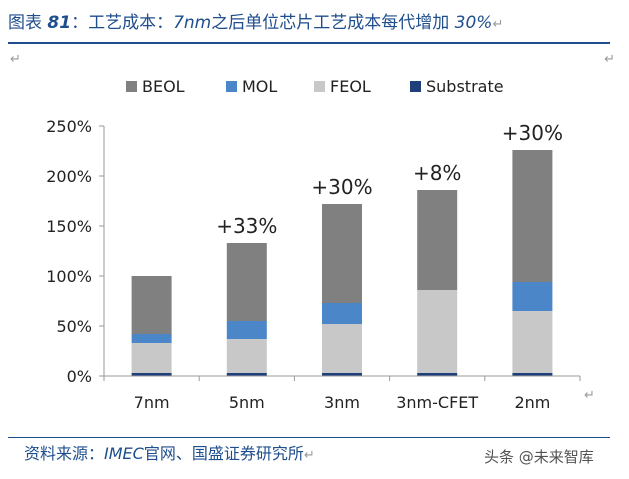 This screenshot has width=629, height=479. Describe the element at coordinates (59, 23) in the screenshot. I see `title-number: 81` at that location.